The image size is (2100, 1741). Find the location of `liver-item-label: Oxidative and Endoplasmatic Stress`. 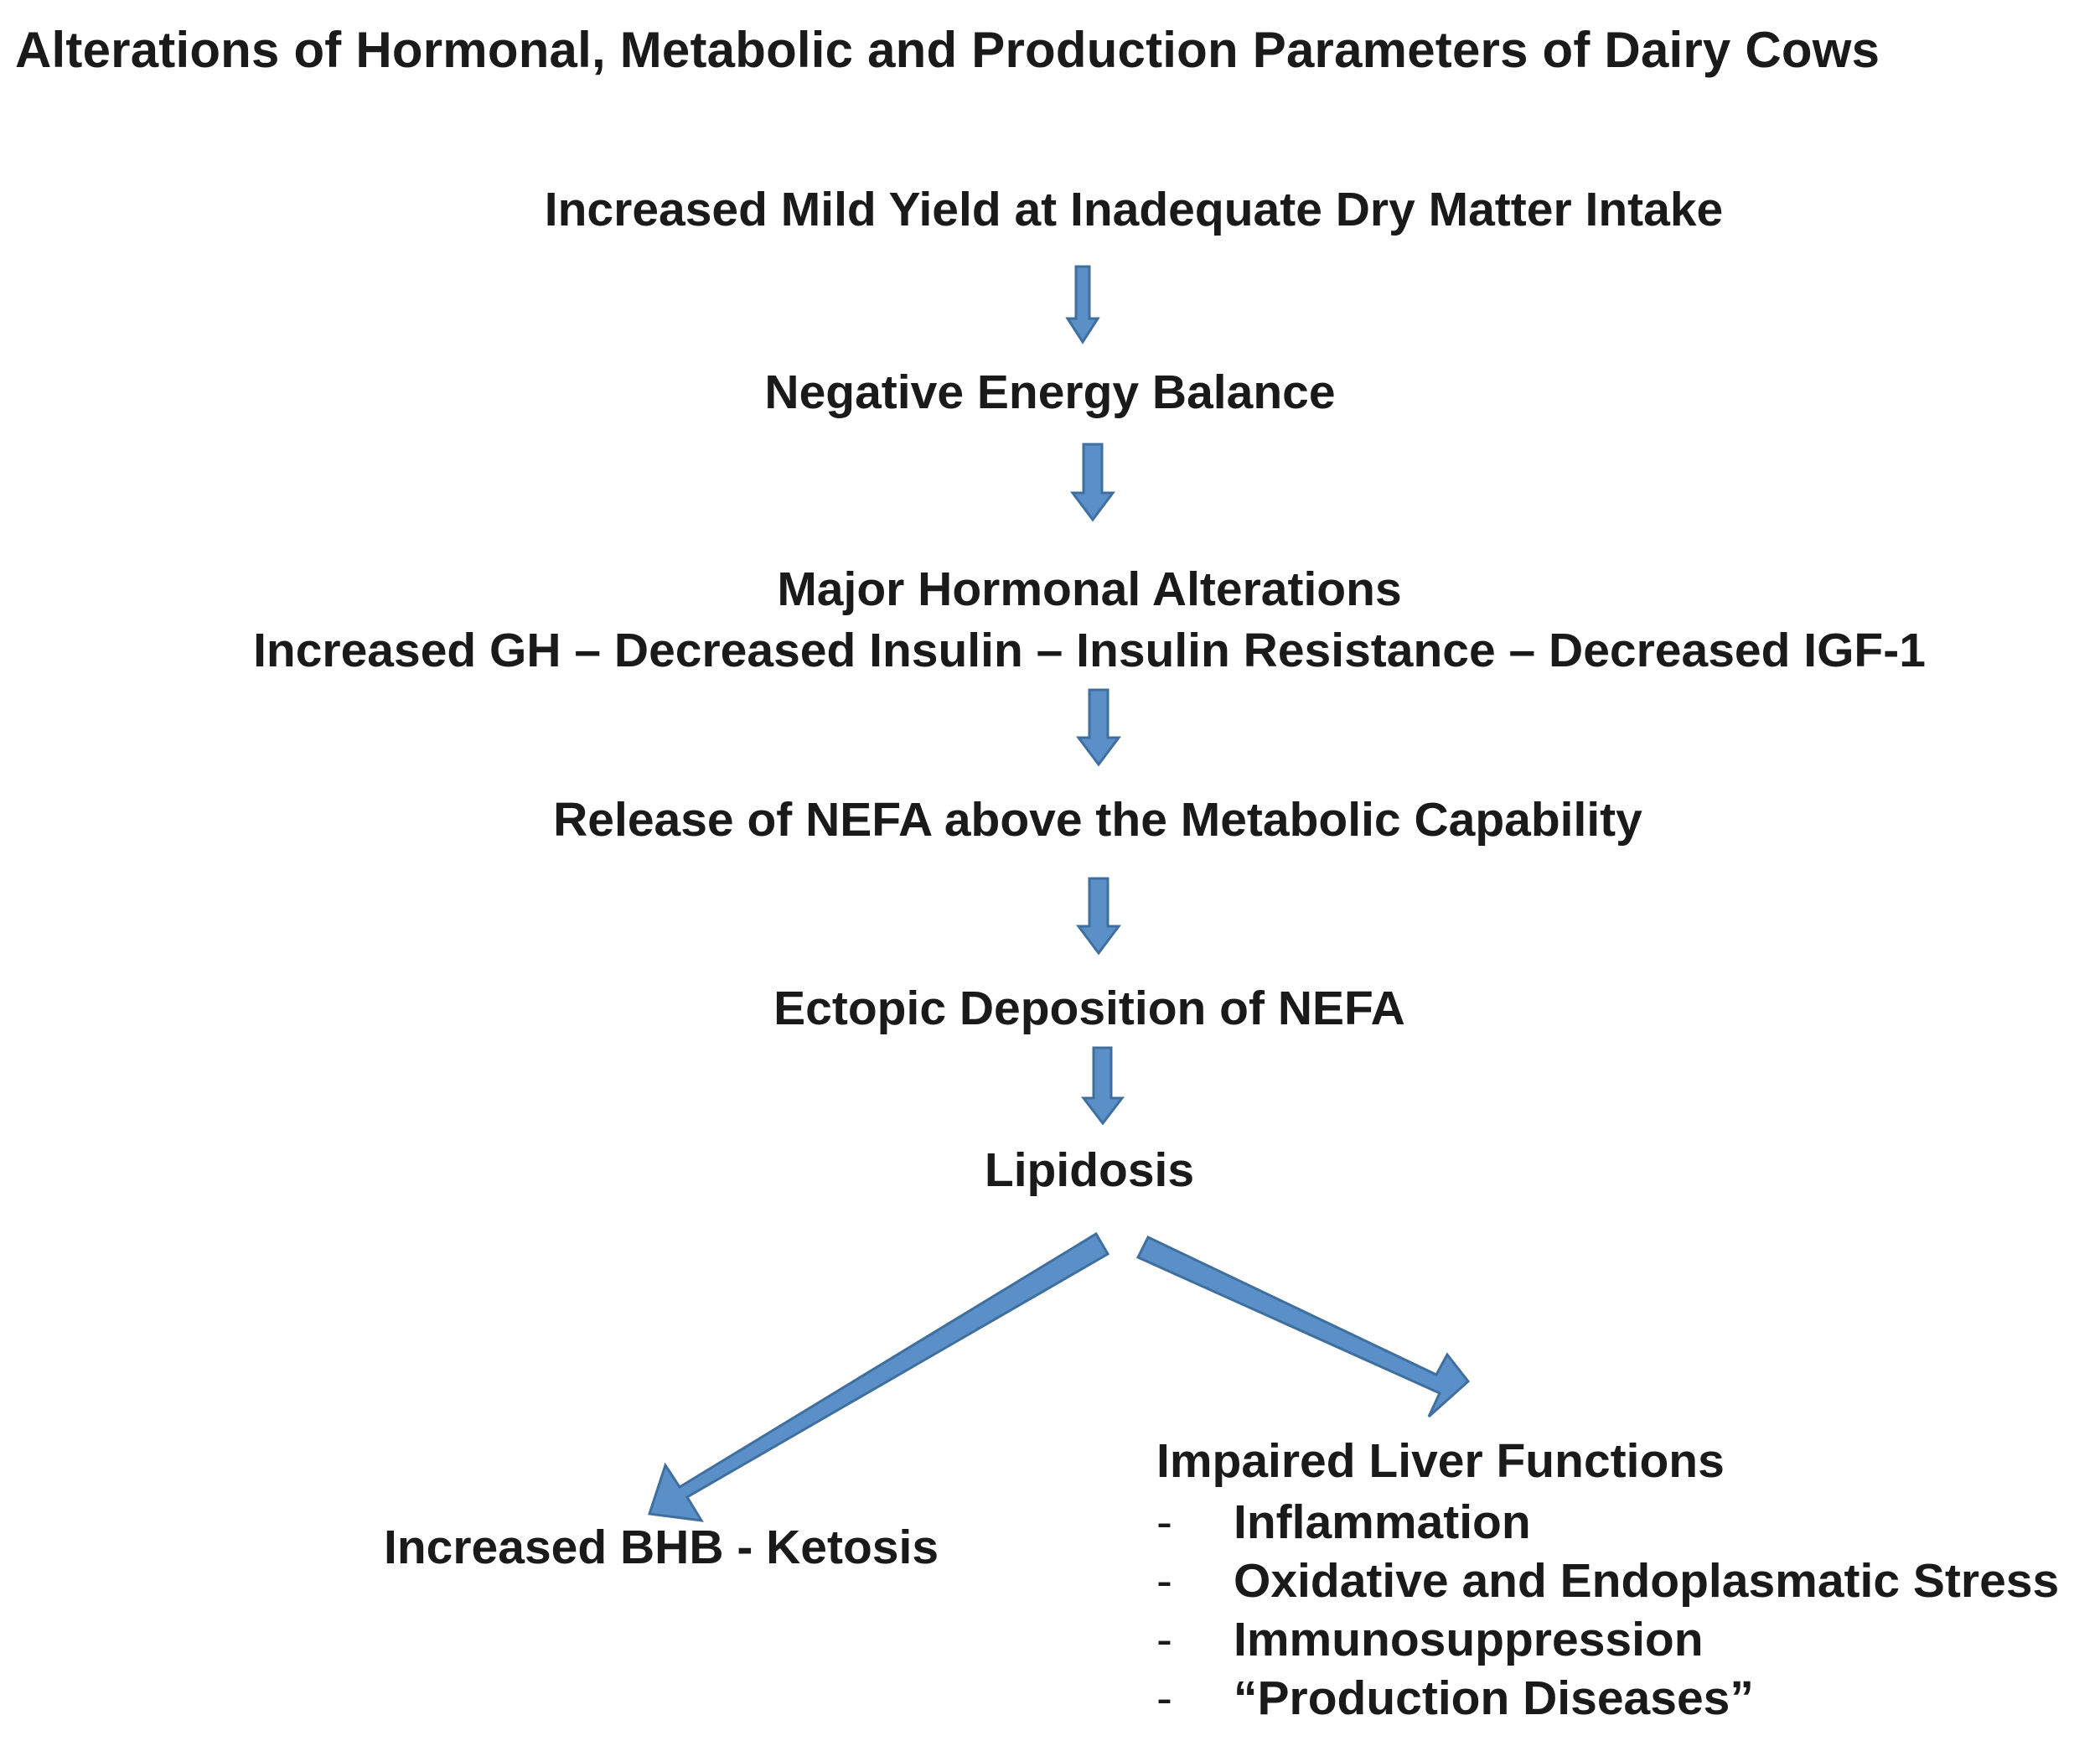

liver-item-label: Oxidative and Endoplasmatic Stress is located at coordinates (1647, 1581).